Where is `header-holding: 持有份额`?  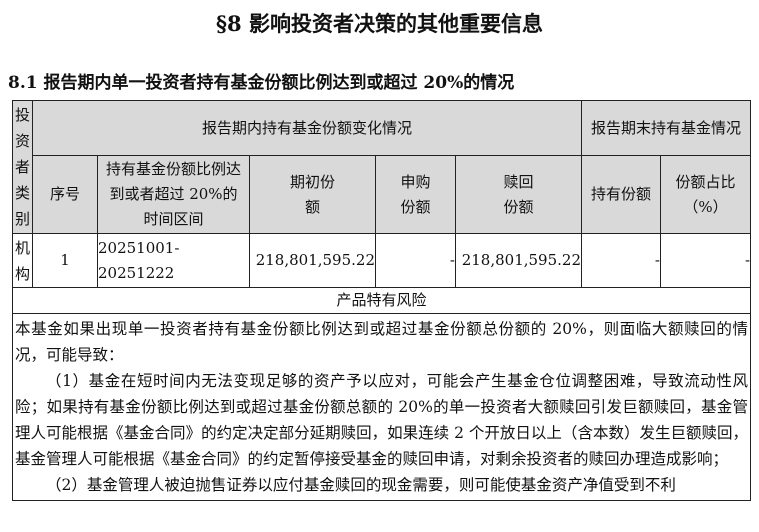
header-holding: 持有份额 is located at coordinates (621, 194).